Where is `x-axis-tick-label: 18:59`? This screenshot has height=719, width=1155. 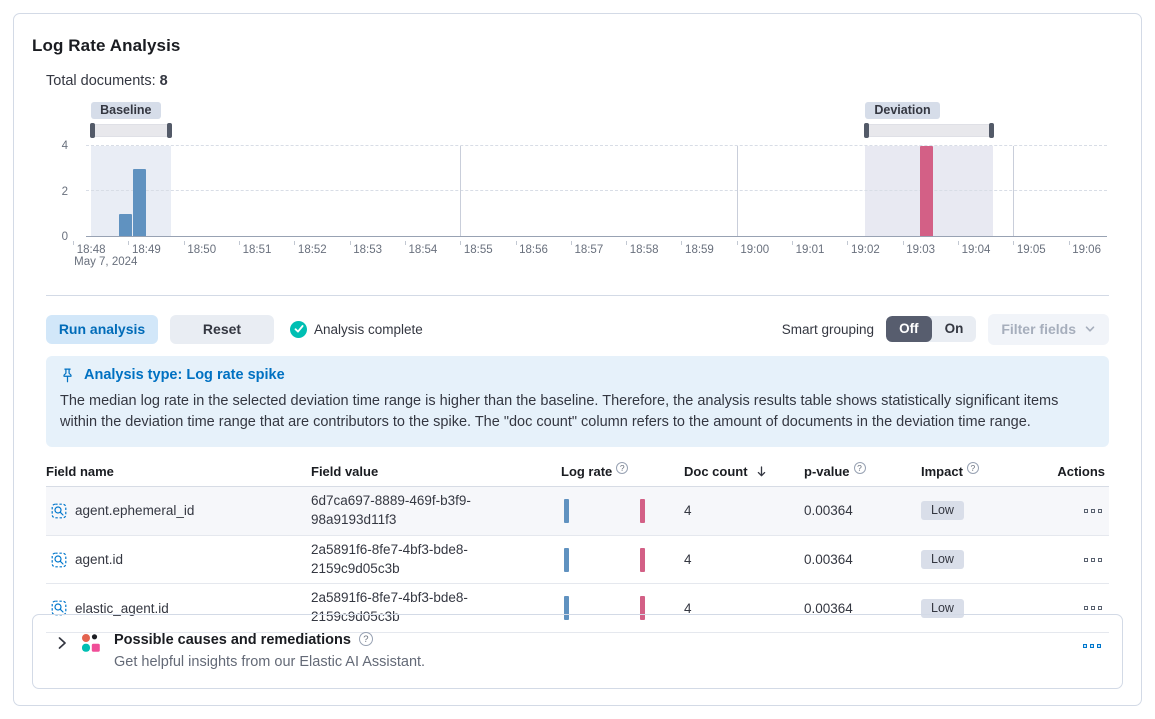
x-axis-tick-label: 18:59 is located at coordinates (699, 250).